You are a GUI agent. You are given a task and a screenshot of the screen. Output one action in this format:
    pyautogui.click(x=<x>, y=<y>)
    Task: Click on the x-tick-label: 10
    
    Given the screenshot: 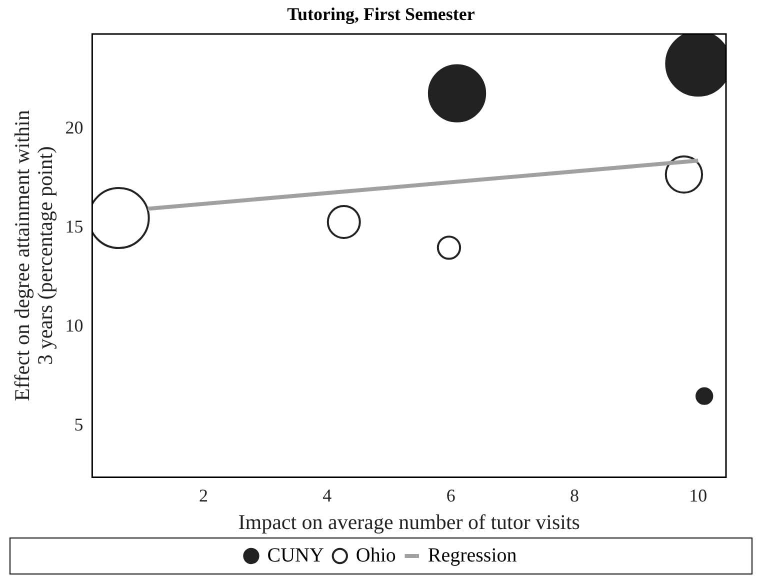 What is the action you would take?
    pyautogui.click(x=698, y=496)
    